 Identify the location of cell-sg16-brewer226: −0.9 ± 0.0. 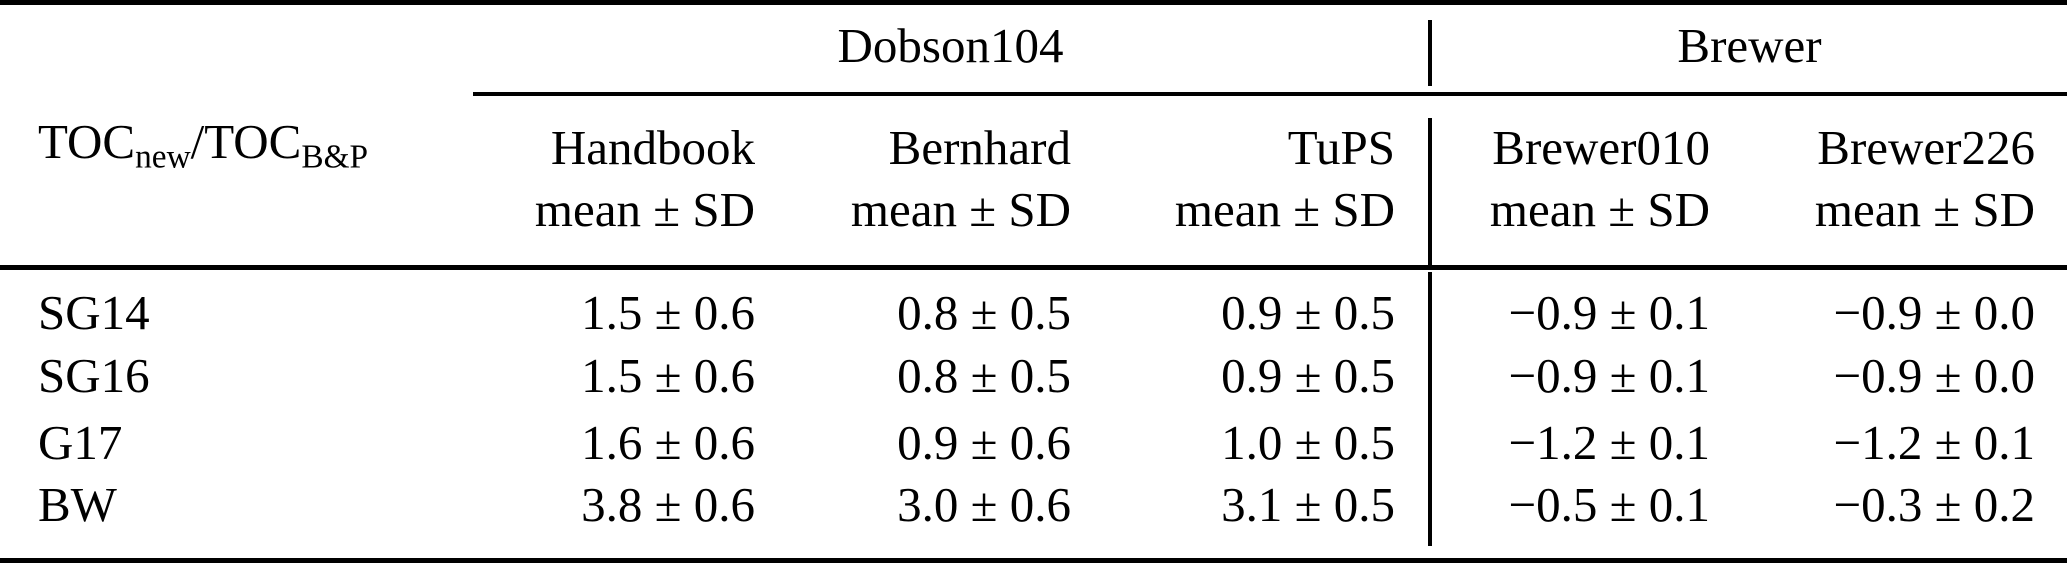
(1934, 375).